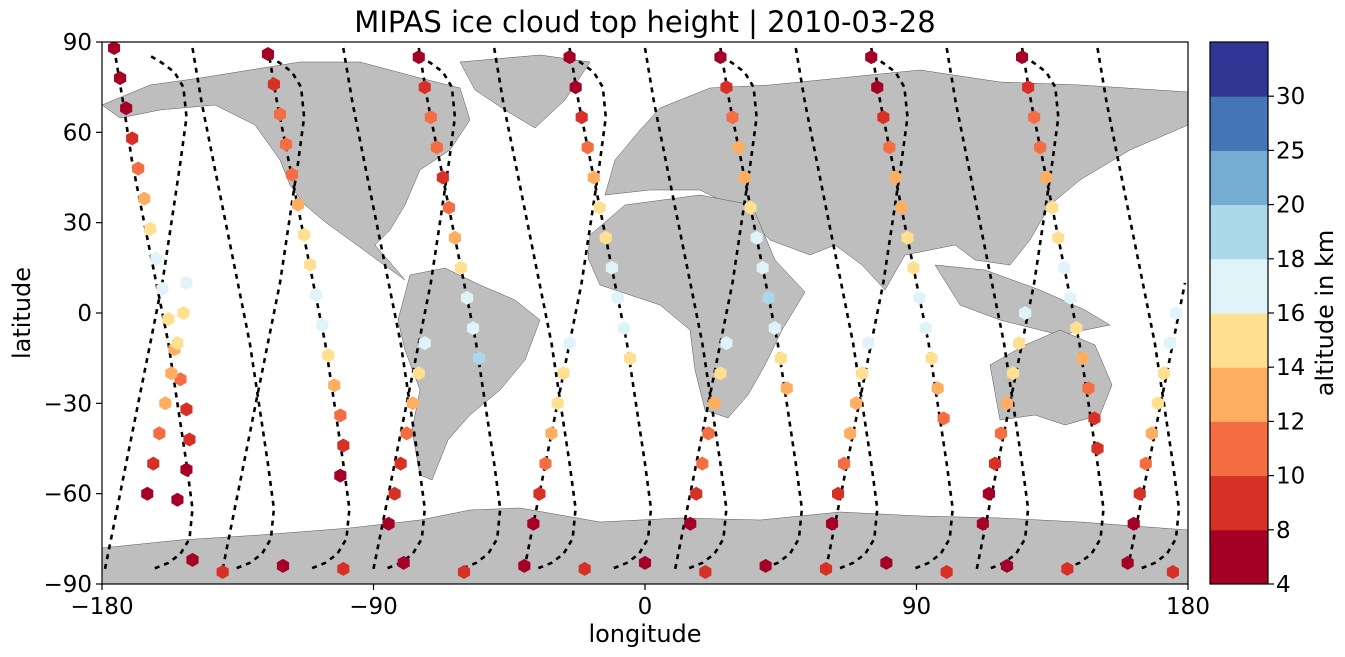  What do you see at coordinates (640, 602) in the screenshot?
I see `x-axis-ticks: −180 −90 0 90 180` at bounding box center [640, 602].